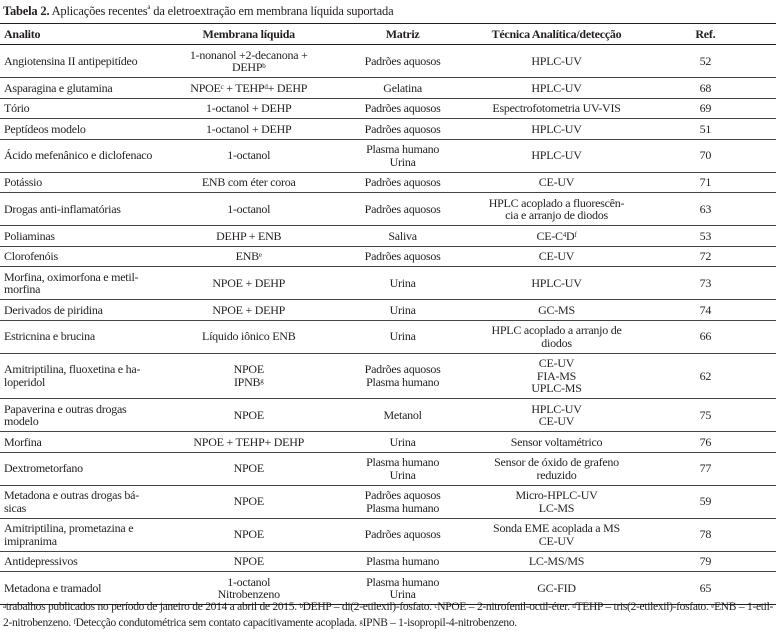 Image resolution: width=776 pixels, height=644 pixels. What do you see at coordinates (556, 215) in the screenshot?
I see `cell-text: cia e arranjo de diodos` at bounding box center [556, 215].